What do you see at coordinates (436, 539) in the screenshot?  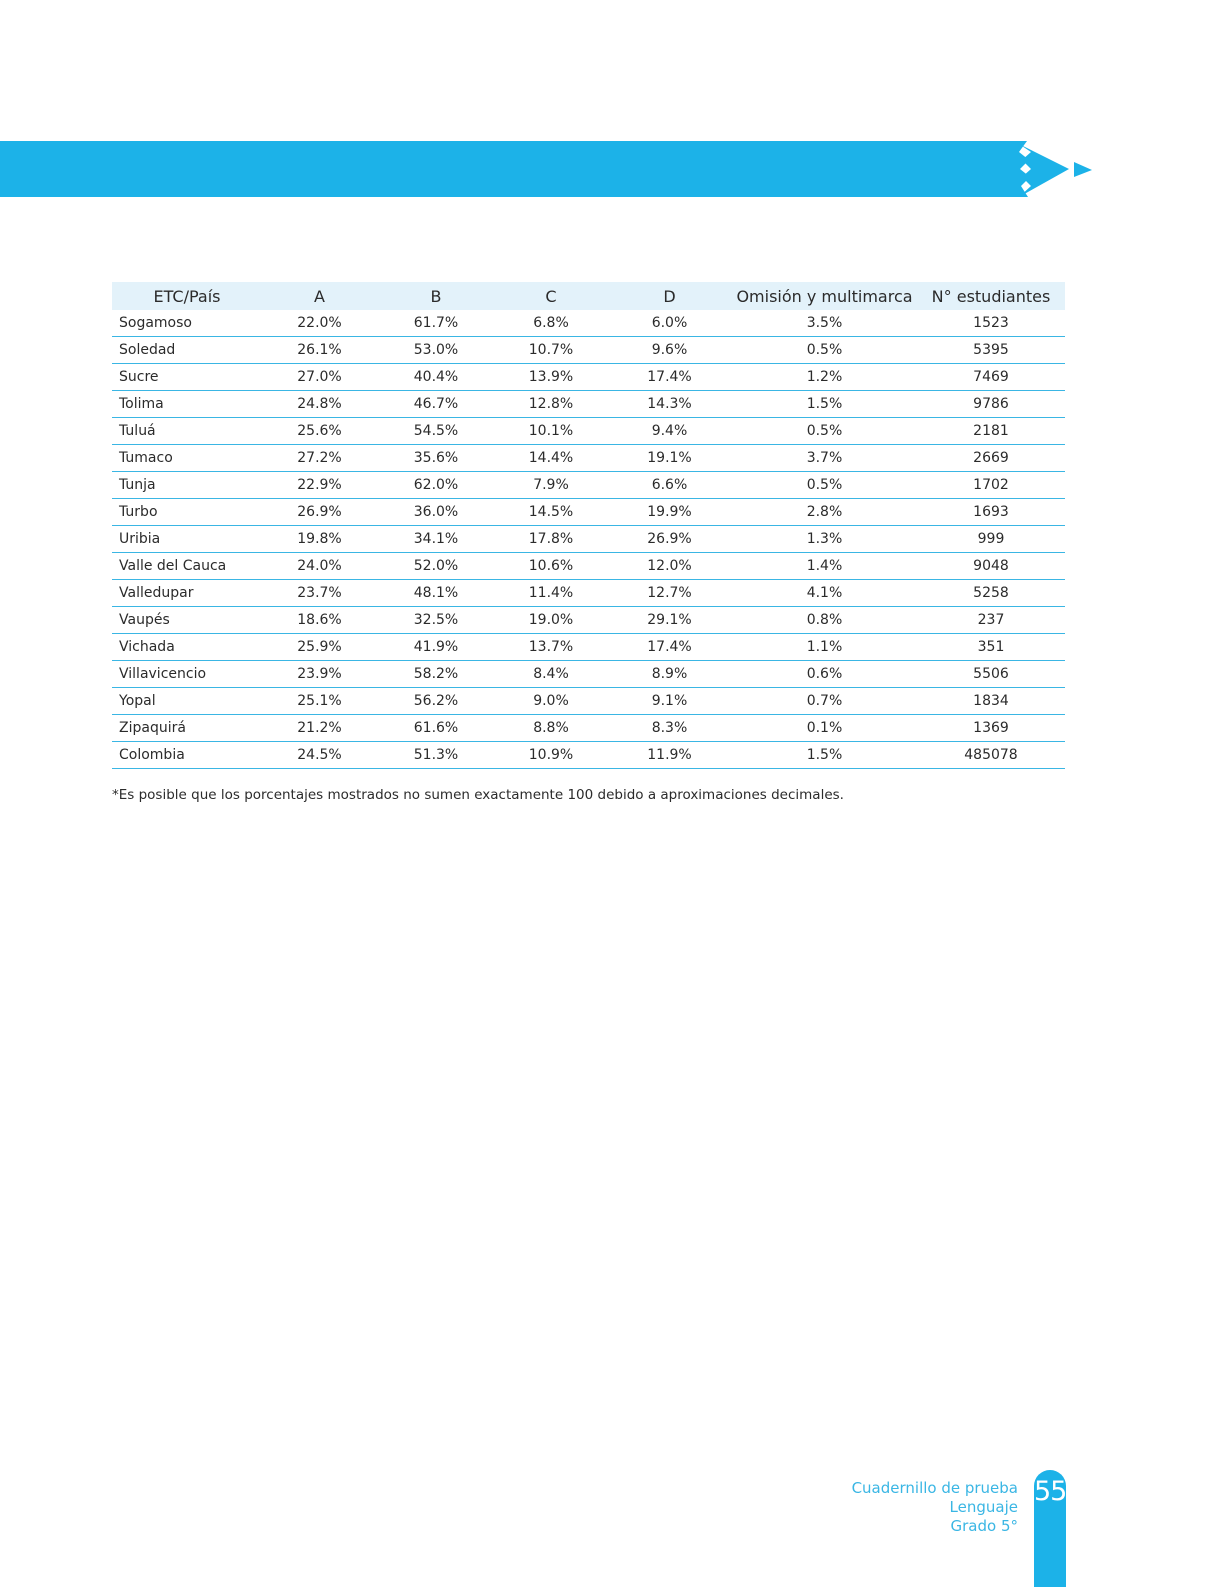 I see `b-cell: 34.1%` at bounding box center [436, 539].